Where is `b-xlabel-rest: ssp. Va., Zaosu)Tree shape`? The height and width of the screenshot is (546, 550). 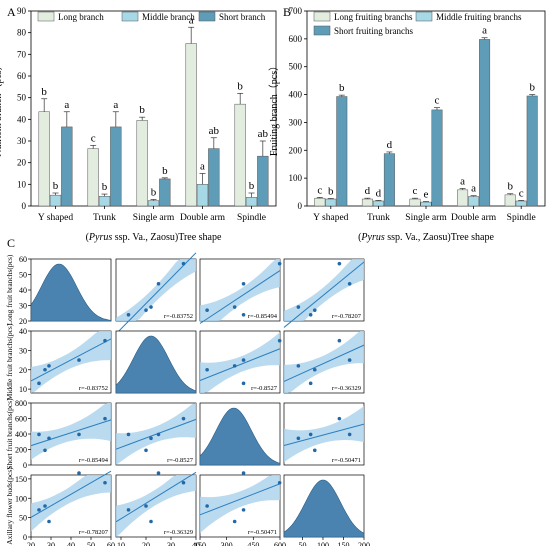 b-xlabel-rest: ssp. Va., Zaosu)Tree shape is located at coordinates (440, 237).